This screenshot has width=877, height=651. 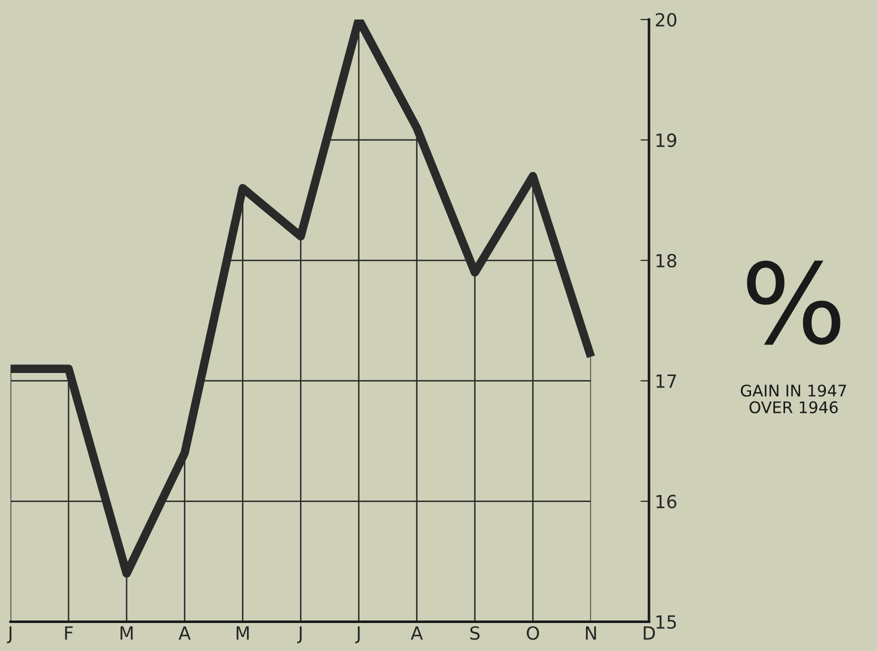 What do you see at coordinates (666, 501) in the screenshot?
I see `y-tick-label: 16` at bounding box center [666, 501].